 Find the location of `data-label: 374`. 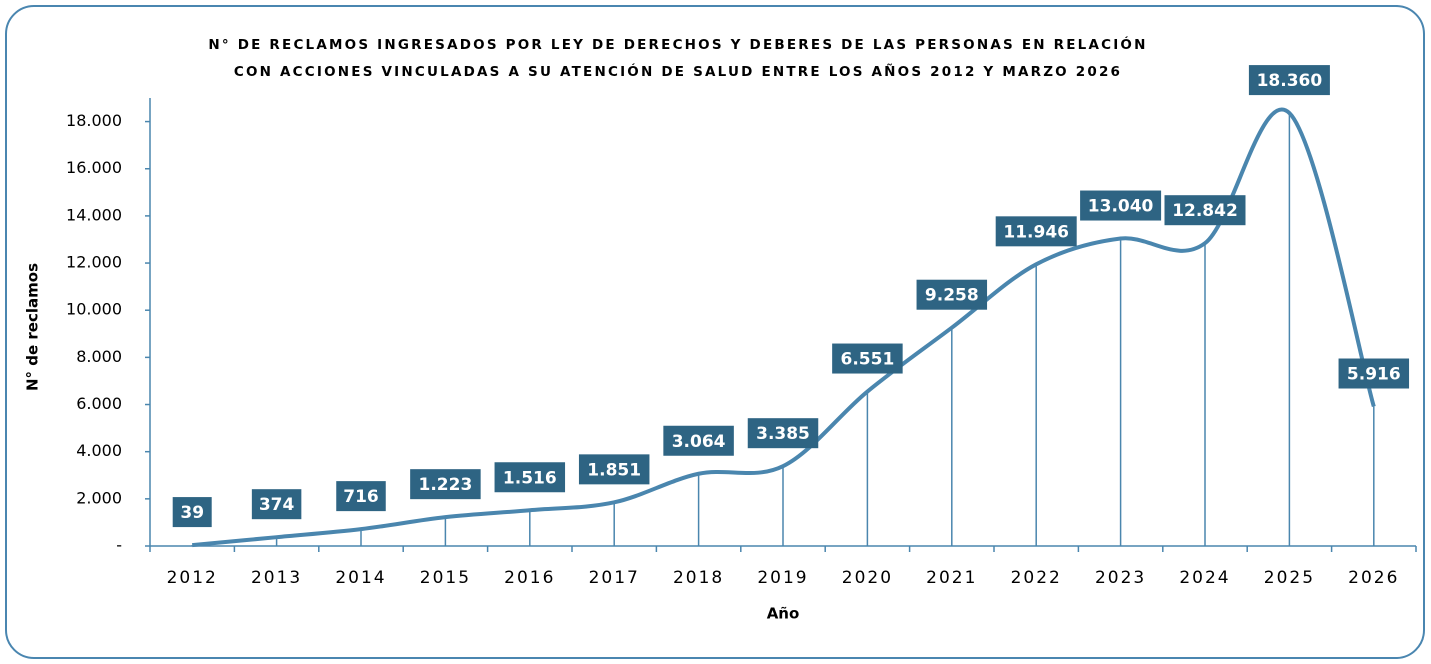

data-label: 374 is located at coordinates (277, 505).